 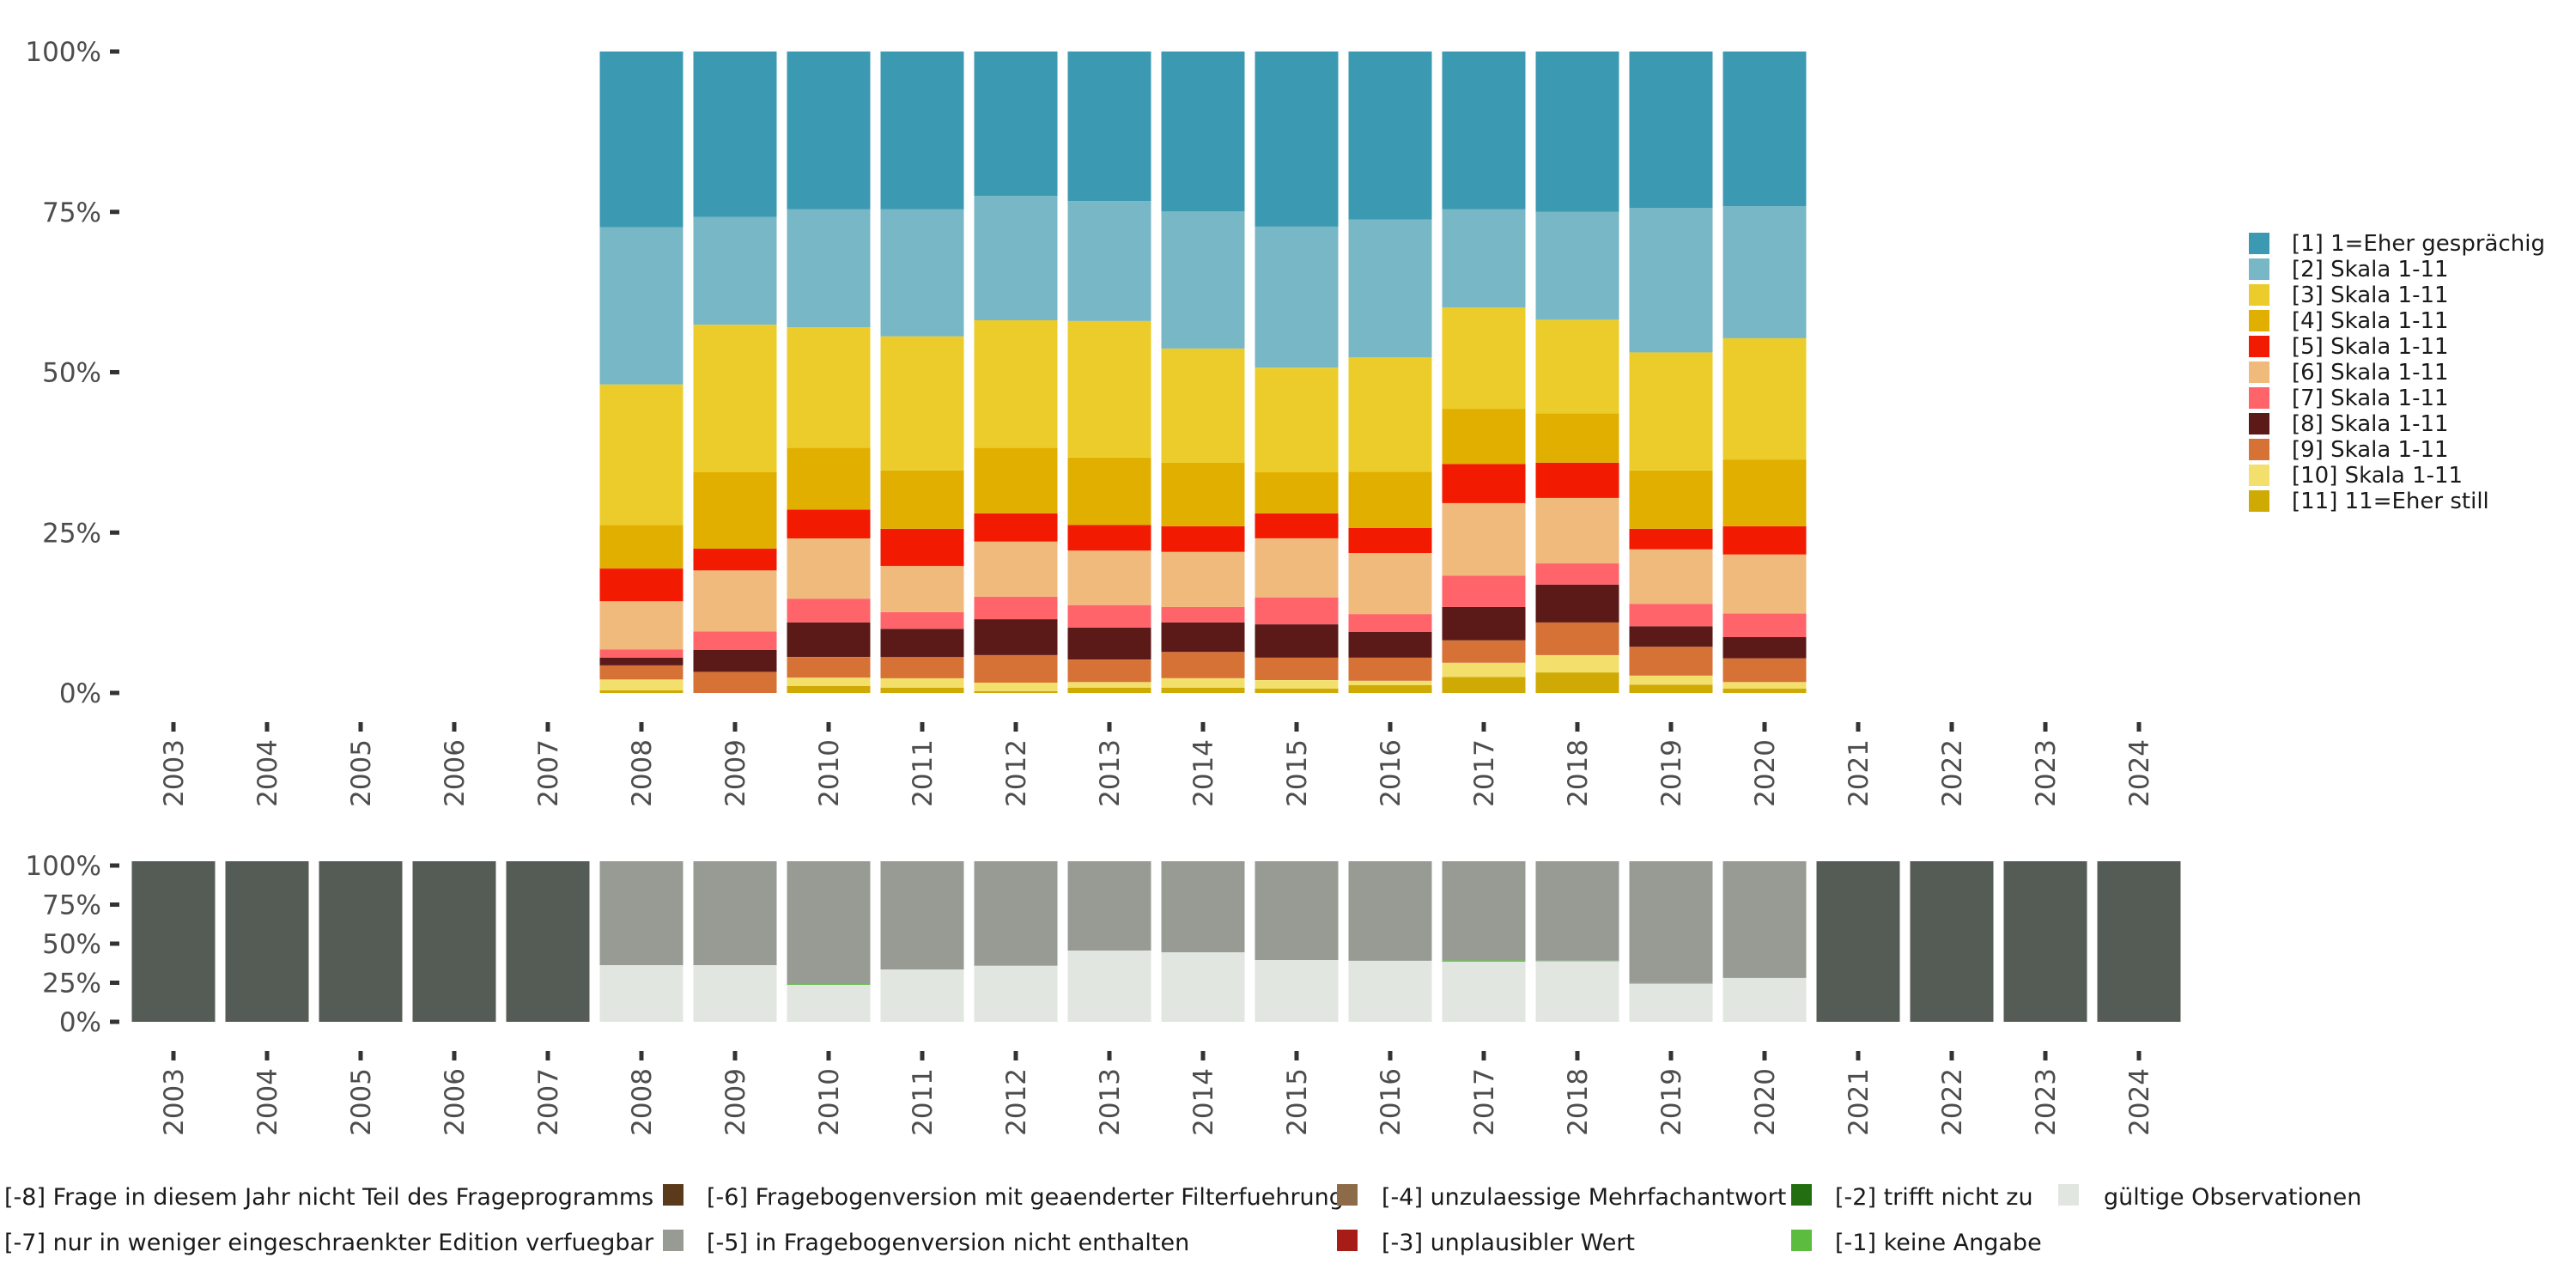 What do you see at coordinates (1859, 1102) in the screenshot?
I see `x-tick-label: 2021` at bounding box center [1859, 1102].